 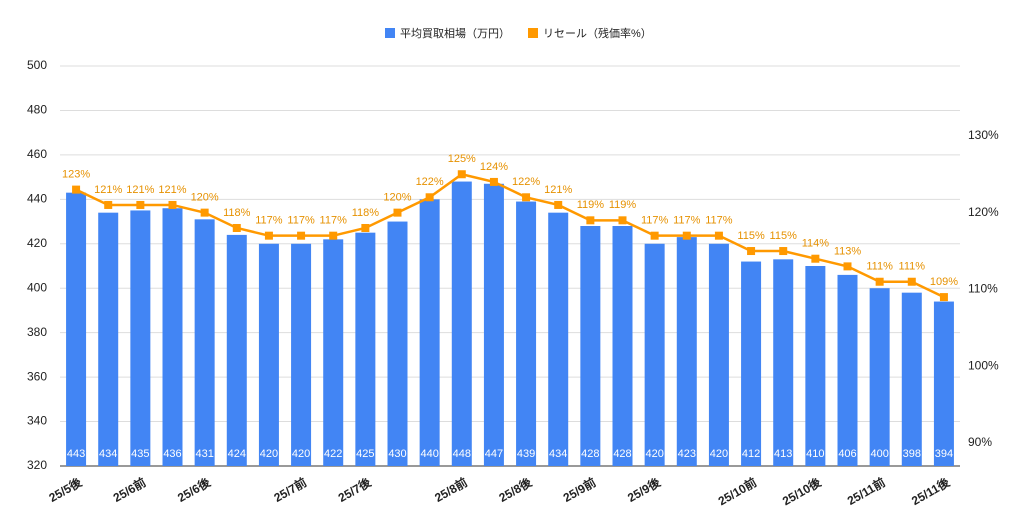 What do you see at coordinates (37, 287) in the screenshot?
I see `y-tick-label: 400` at bounding box center [37, 287].